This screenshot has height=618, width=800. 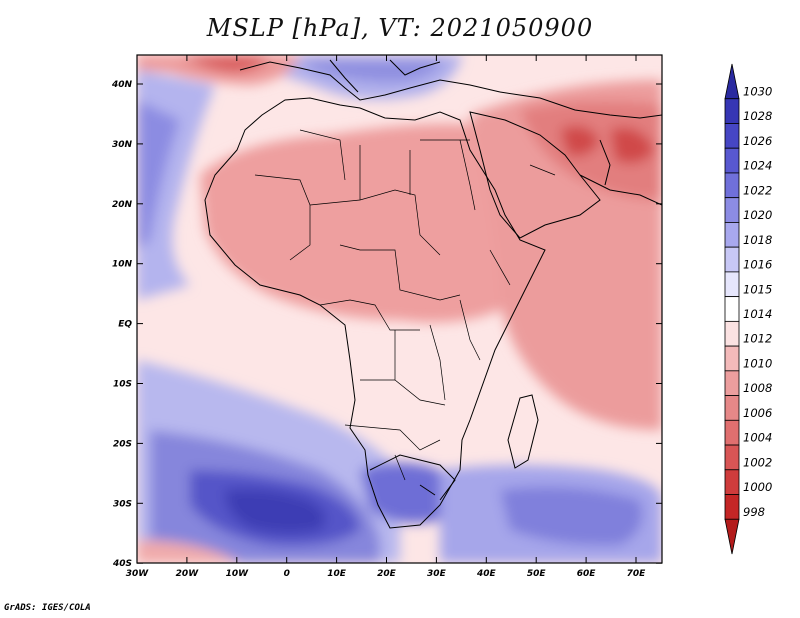 What do you see at coordinates (754, 512) in the screenshot?
I see `colorbar-label: 998` at bounding box center [754, 512].